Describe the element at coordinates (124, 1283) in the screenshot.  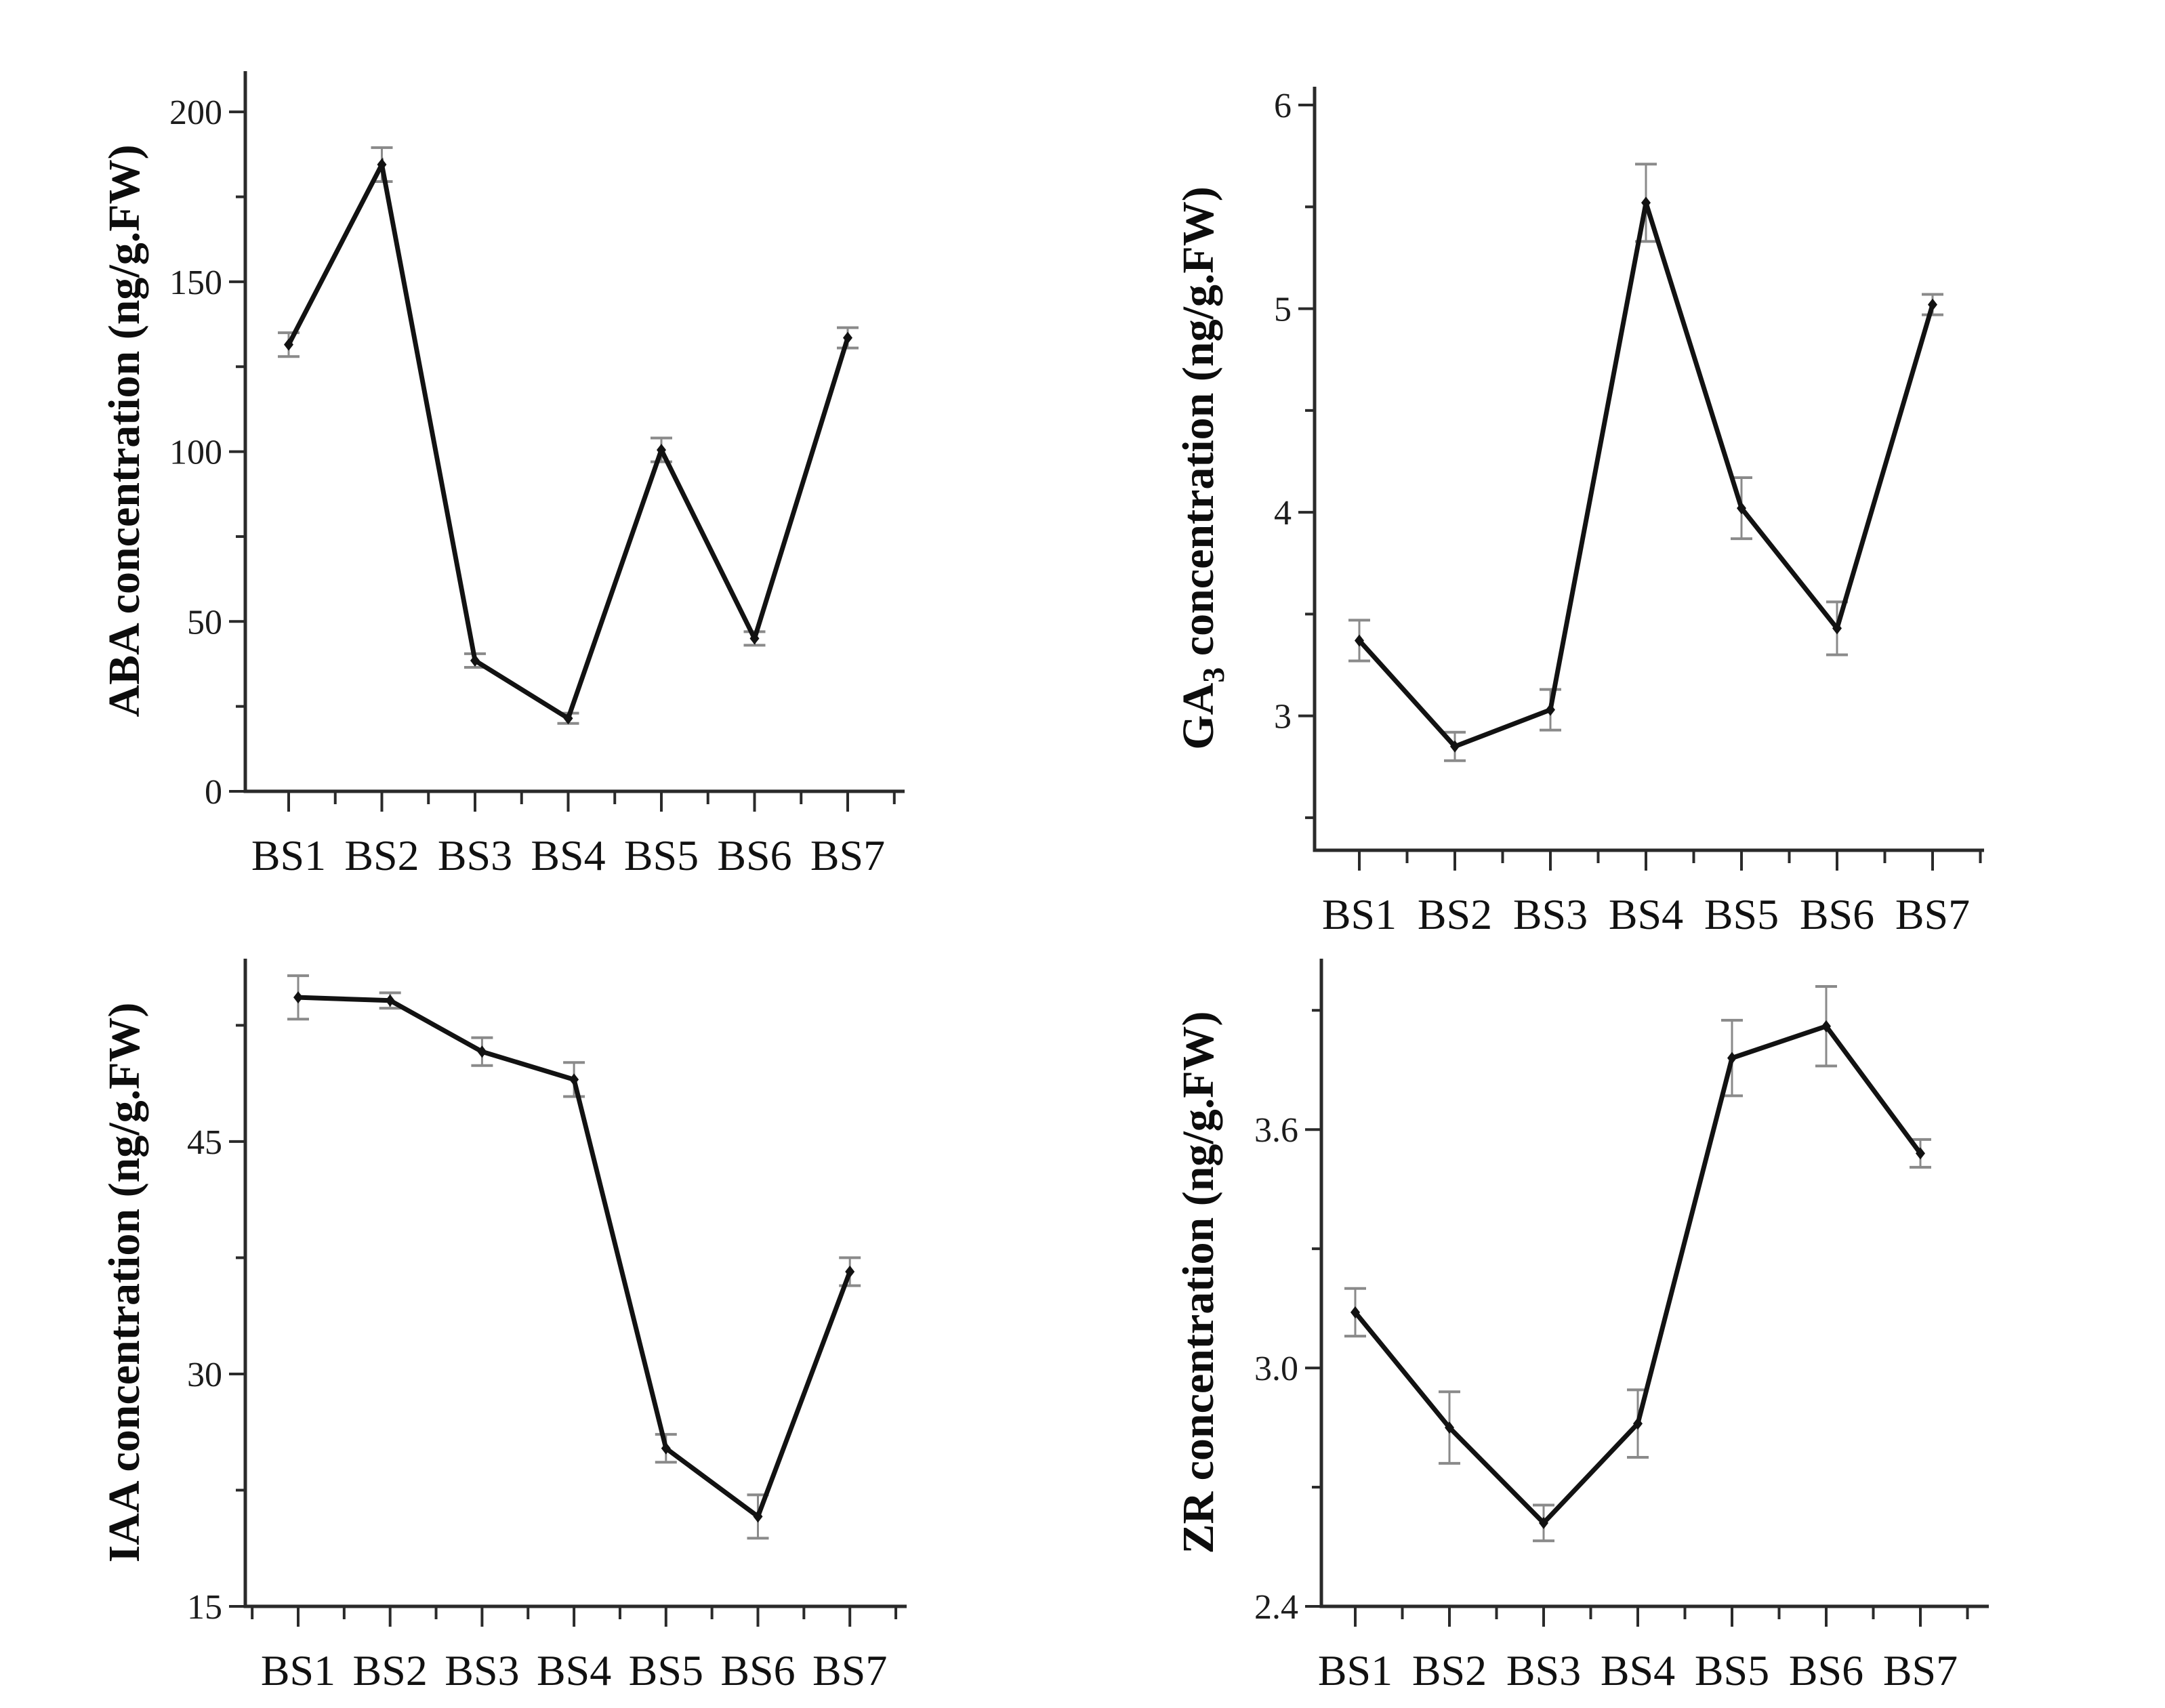
I see `y-axis-title: IAA concentration (ng/g.FW)` at that location.